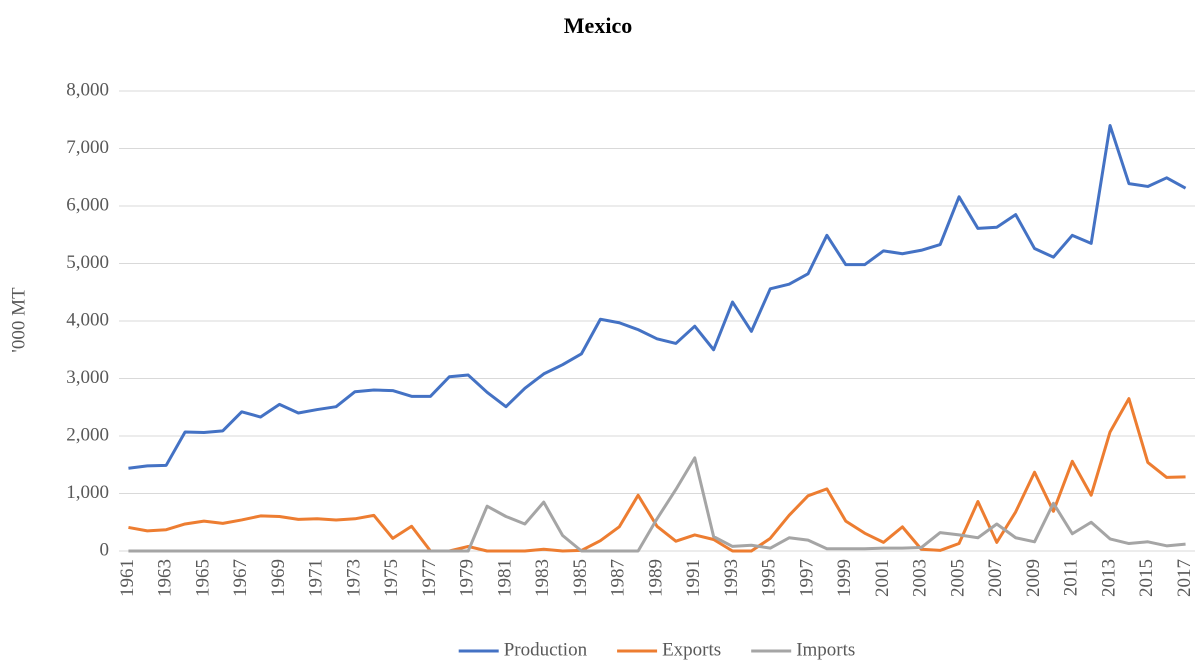 The image size is (1196, 663). Describe the element at coordinates (429, 578) in the screenshot. I see `x-tick-label: 1977` at that location.